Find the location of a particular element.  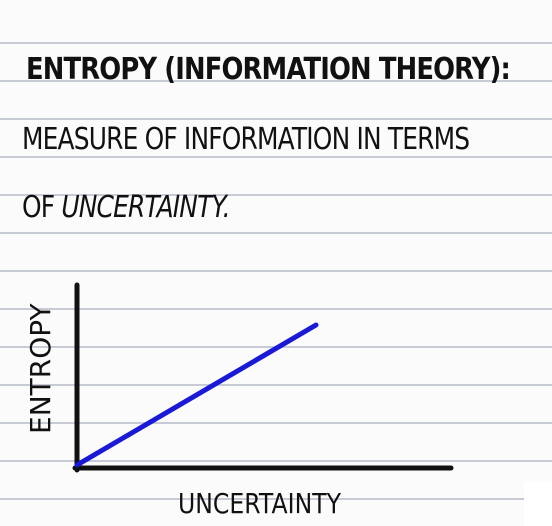

x-axis-label: UNCERTAINTY is located at coordinates (260, 503).